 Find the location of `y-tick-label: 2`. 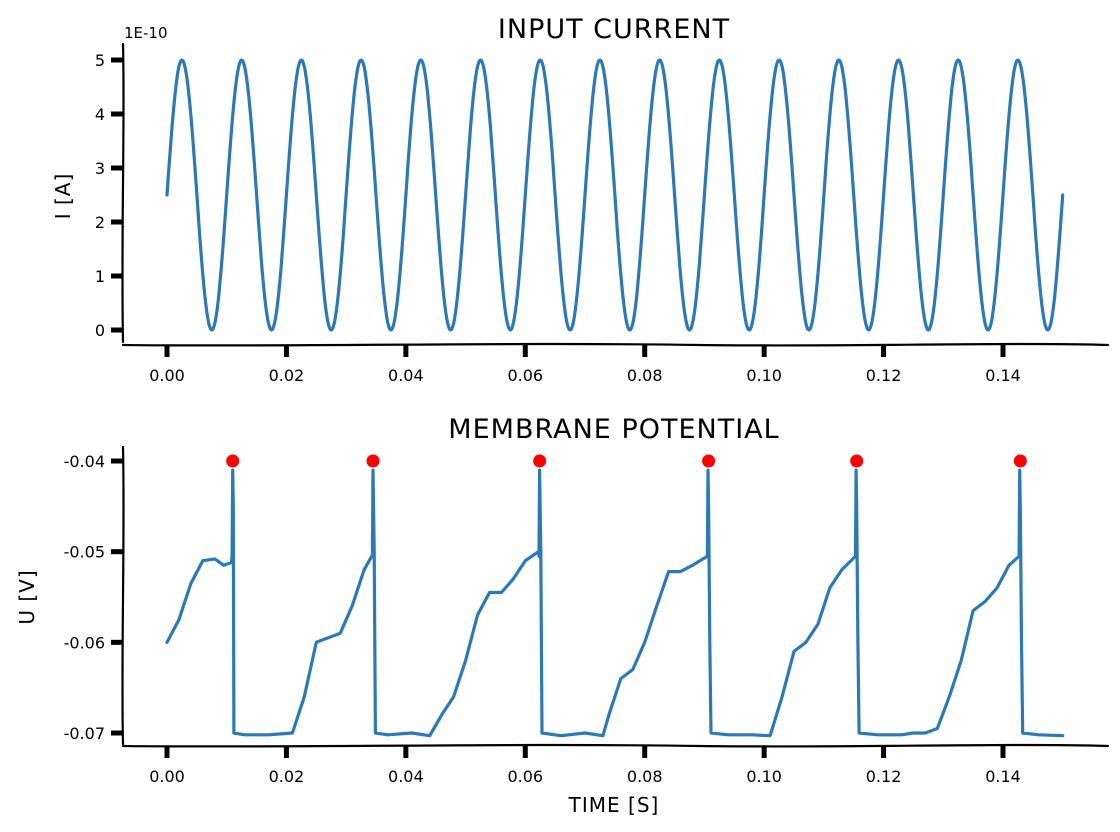

y-tick-label: 2 is located at coordinates (100, 222).